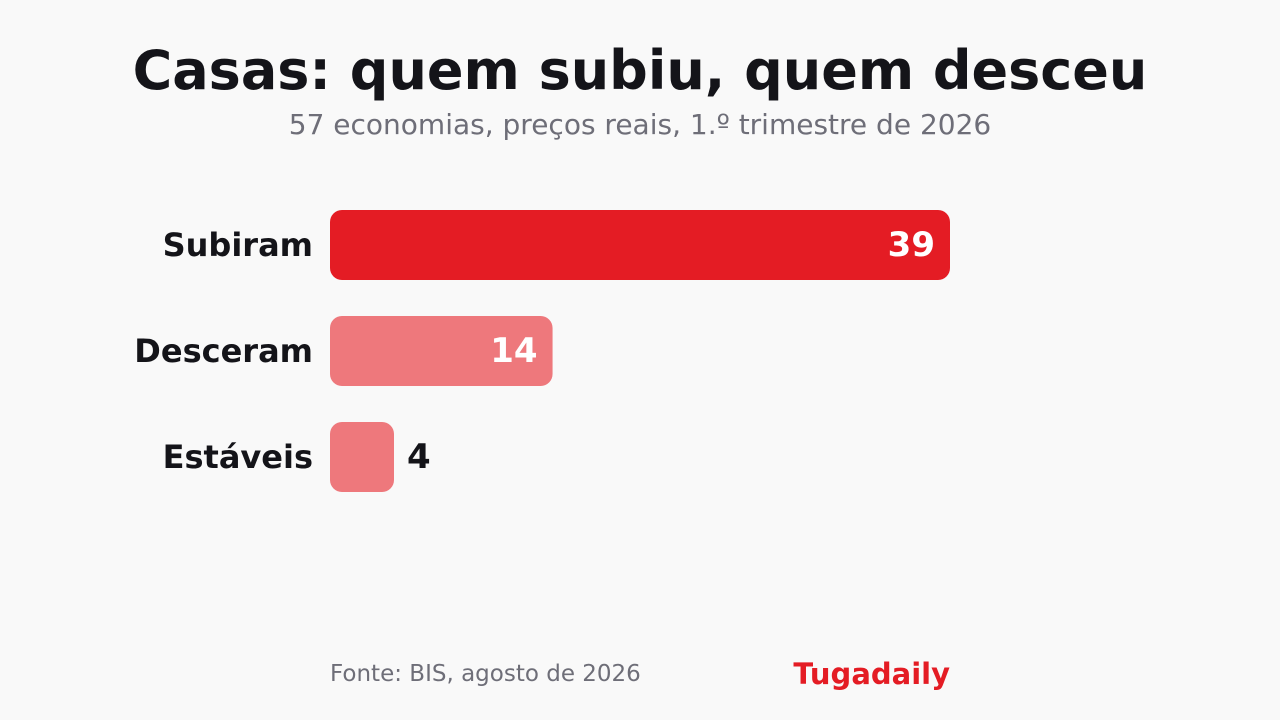  I want to click on value-label-estaveis: 4, so click(419, 457).